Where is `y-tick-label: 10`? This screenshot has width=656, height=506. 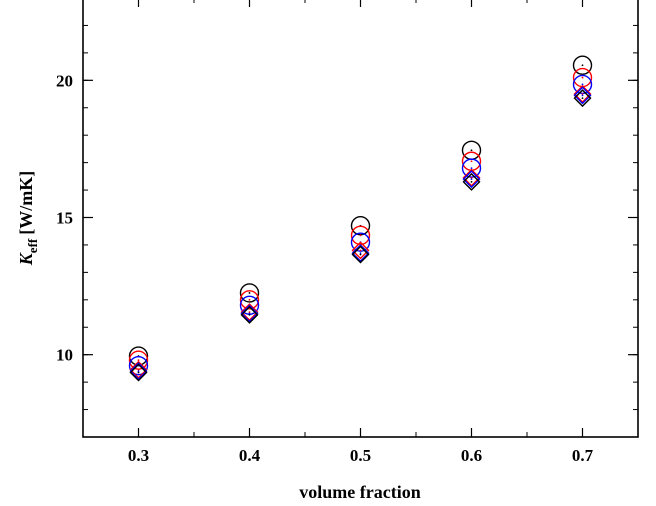 y-tick-label: 10 is located at coordinates (64, 355).